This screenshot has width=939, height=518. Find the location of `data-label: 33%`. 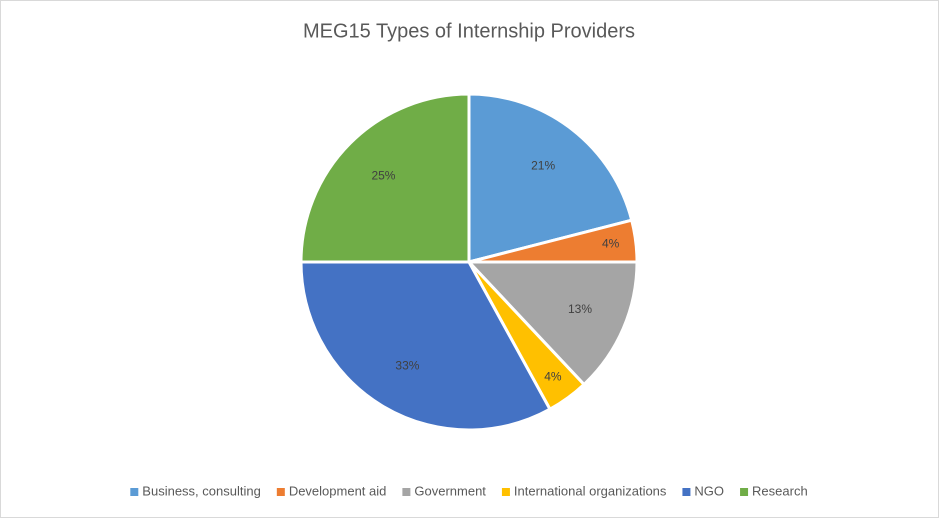

data-label: 33% is located at coordinates (407, 365).